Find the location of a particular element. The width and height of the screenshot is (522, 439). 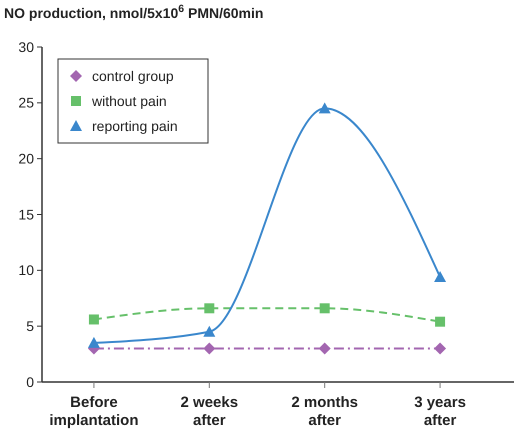

x-tick-label: Before implantation is located at coordinates (94, 411).